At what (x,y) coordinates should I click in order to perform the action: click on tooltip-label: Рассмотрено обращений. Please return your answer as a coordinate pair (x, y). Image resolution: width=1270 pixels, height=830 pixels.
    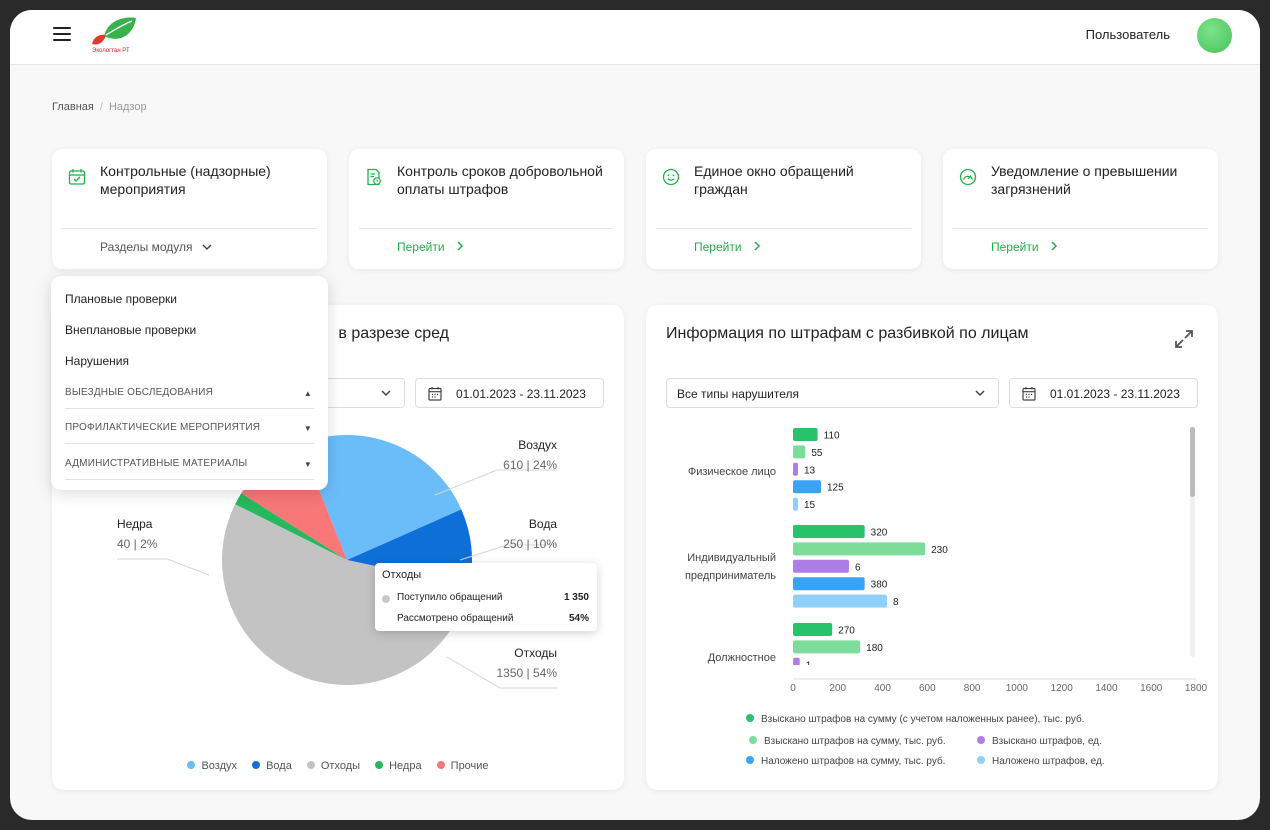
    Looking at the image, I should click on (455, 618).